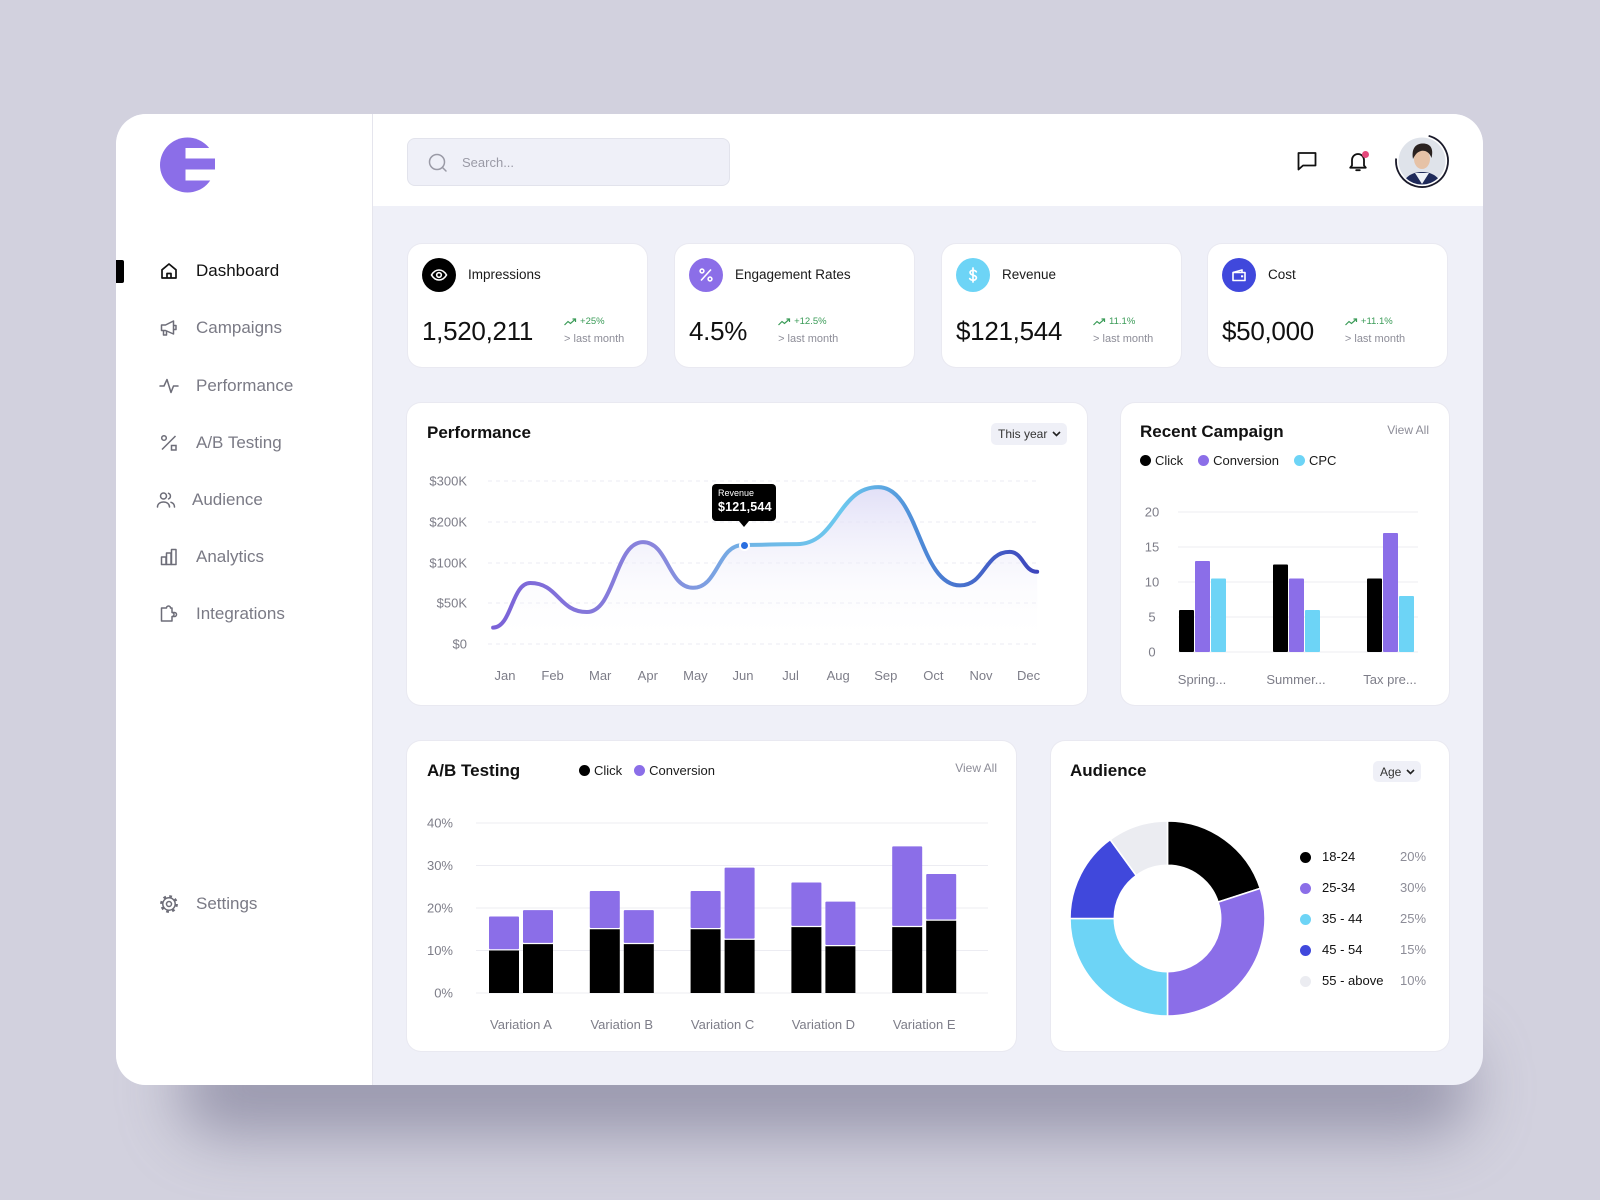 This screenshot has height=1200, width=1600. Describe the element at coordinates (439, 275) in the screenshot. I see `eye-icon` at that location.